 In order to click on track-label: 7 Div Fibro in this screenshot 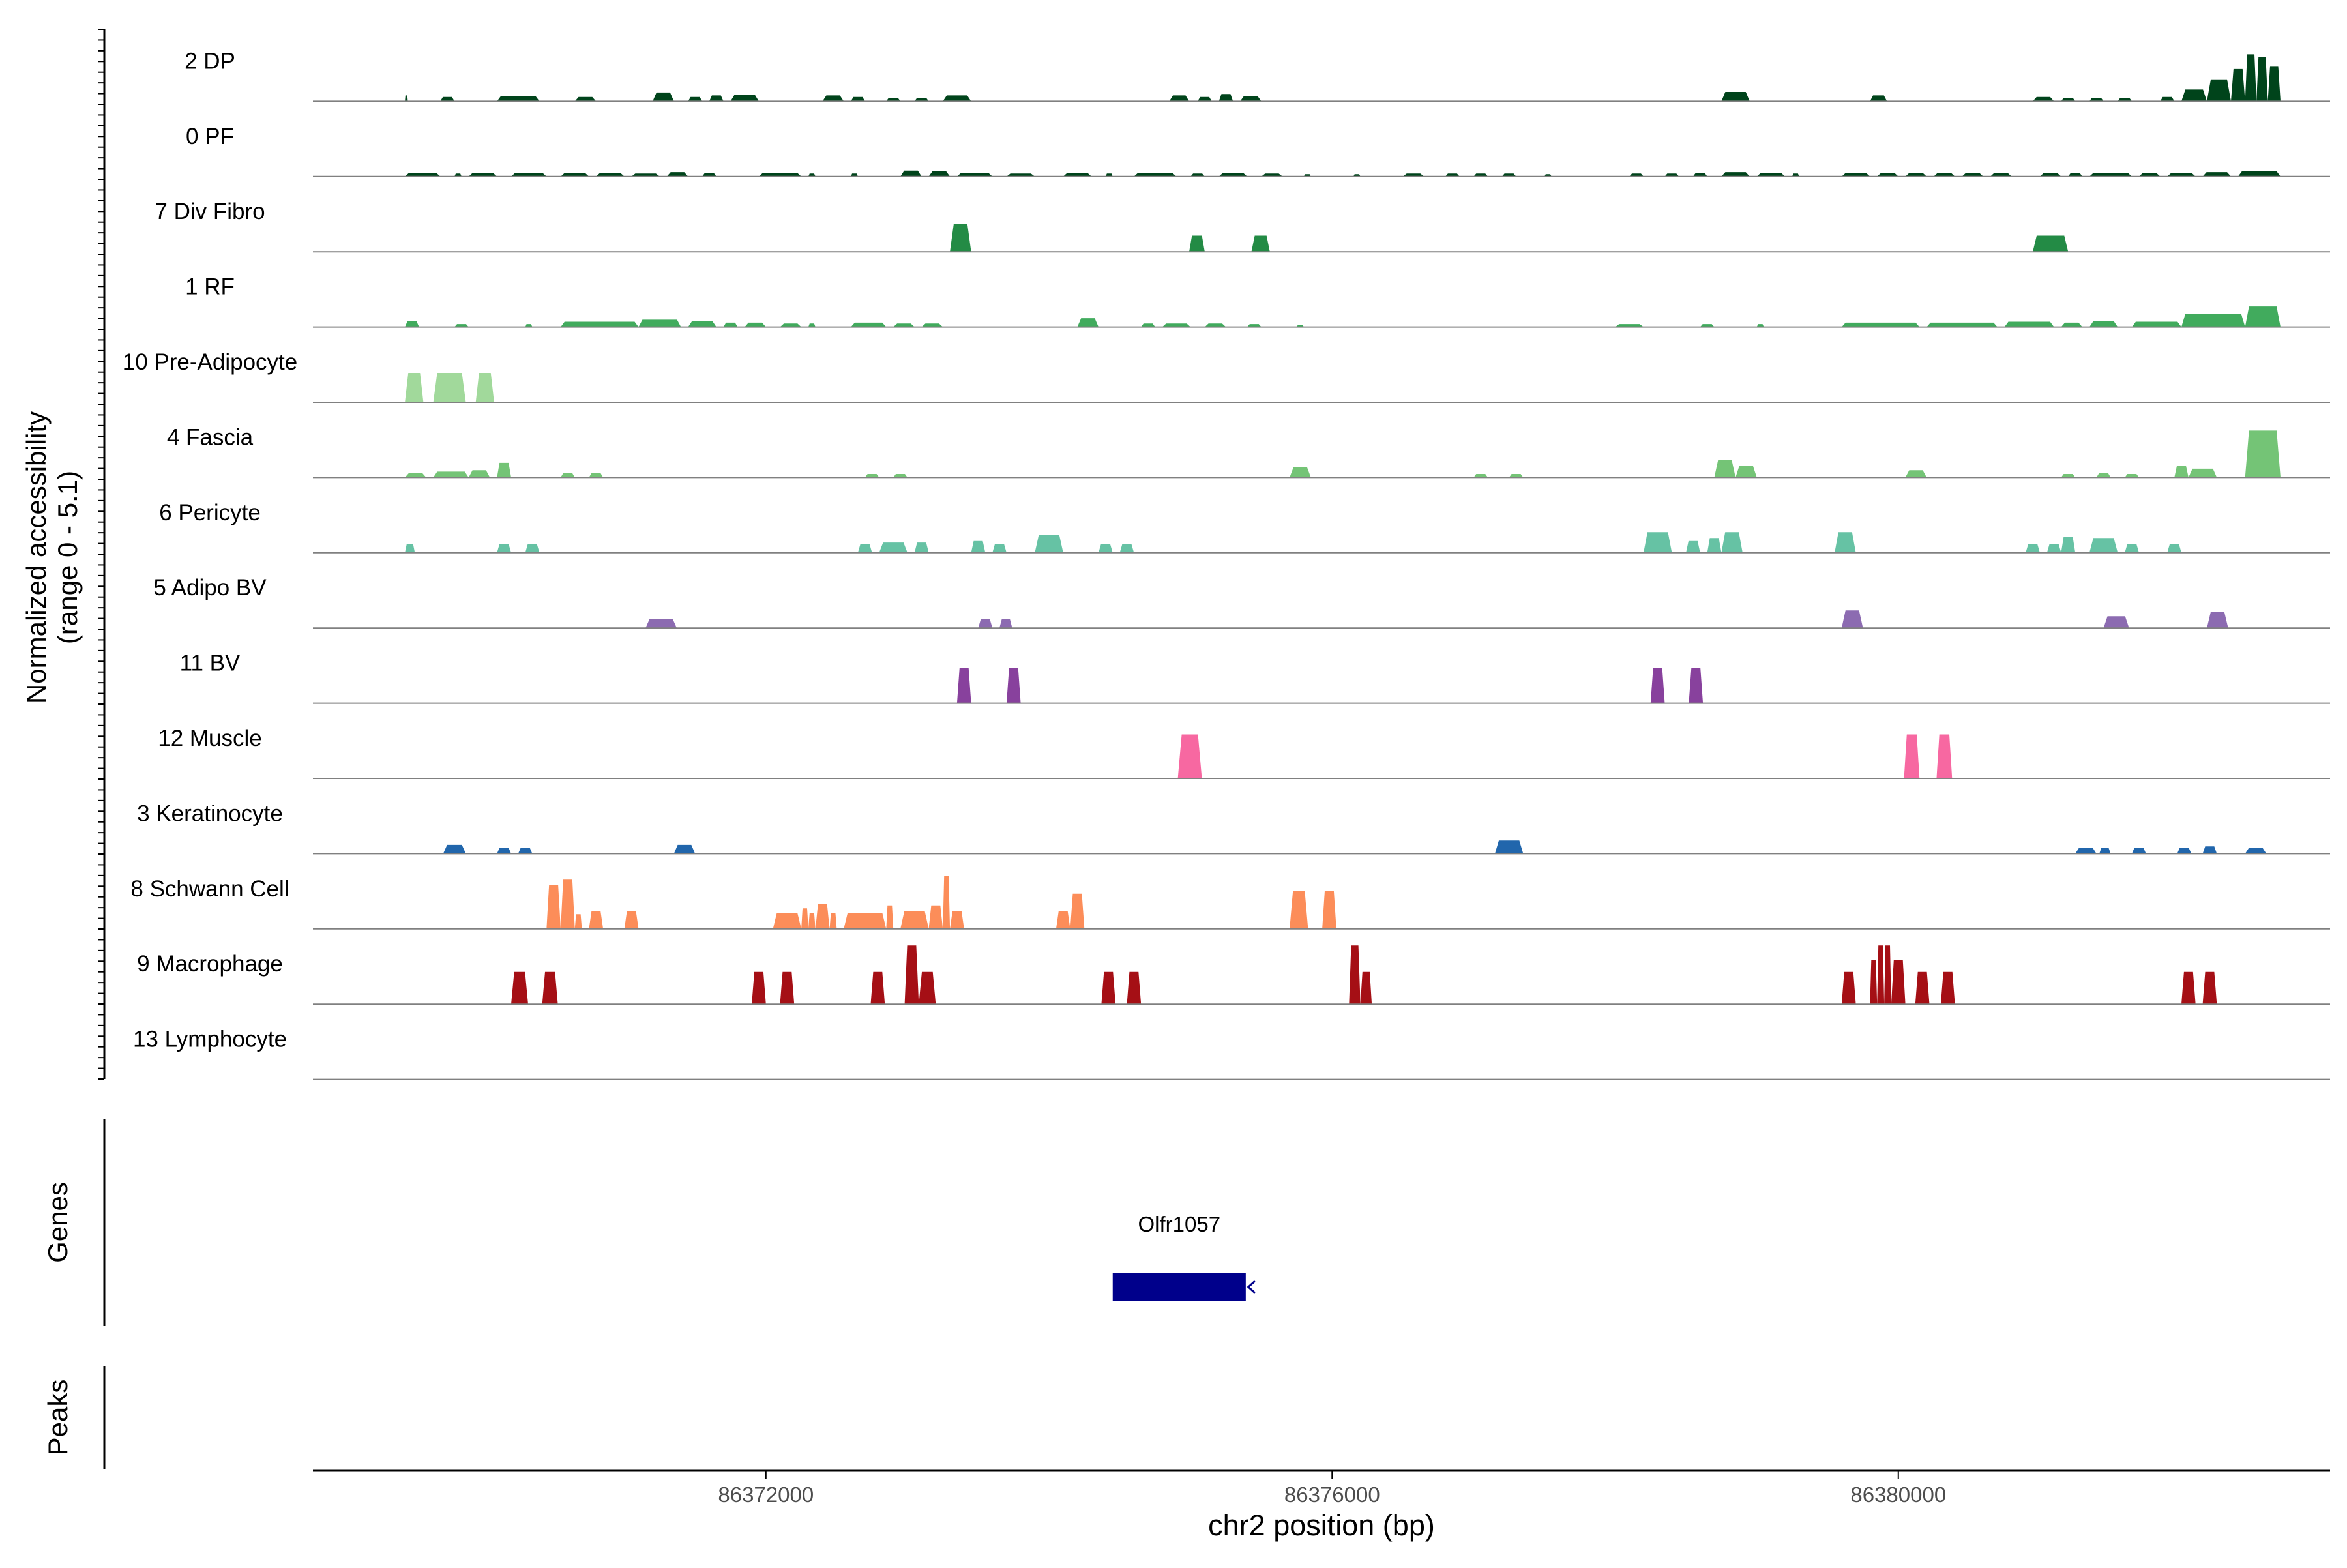, I will do `click(210, 212)`.